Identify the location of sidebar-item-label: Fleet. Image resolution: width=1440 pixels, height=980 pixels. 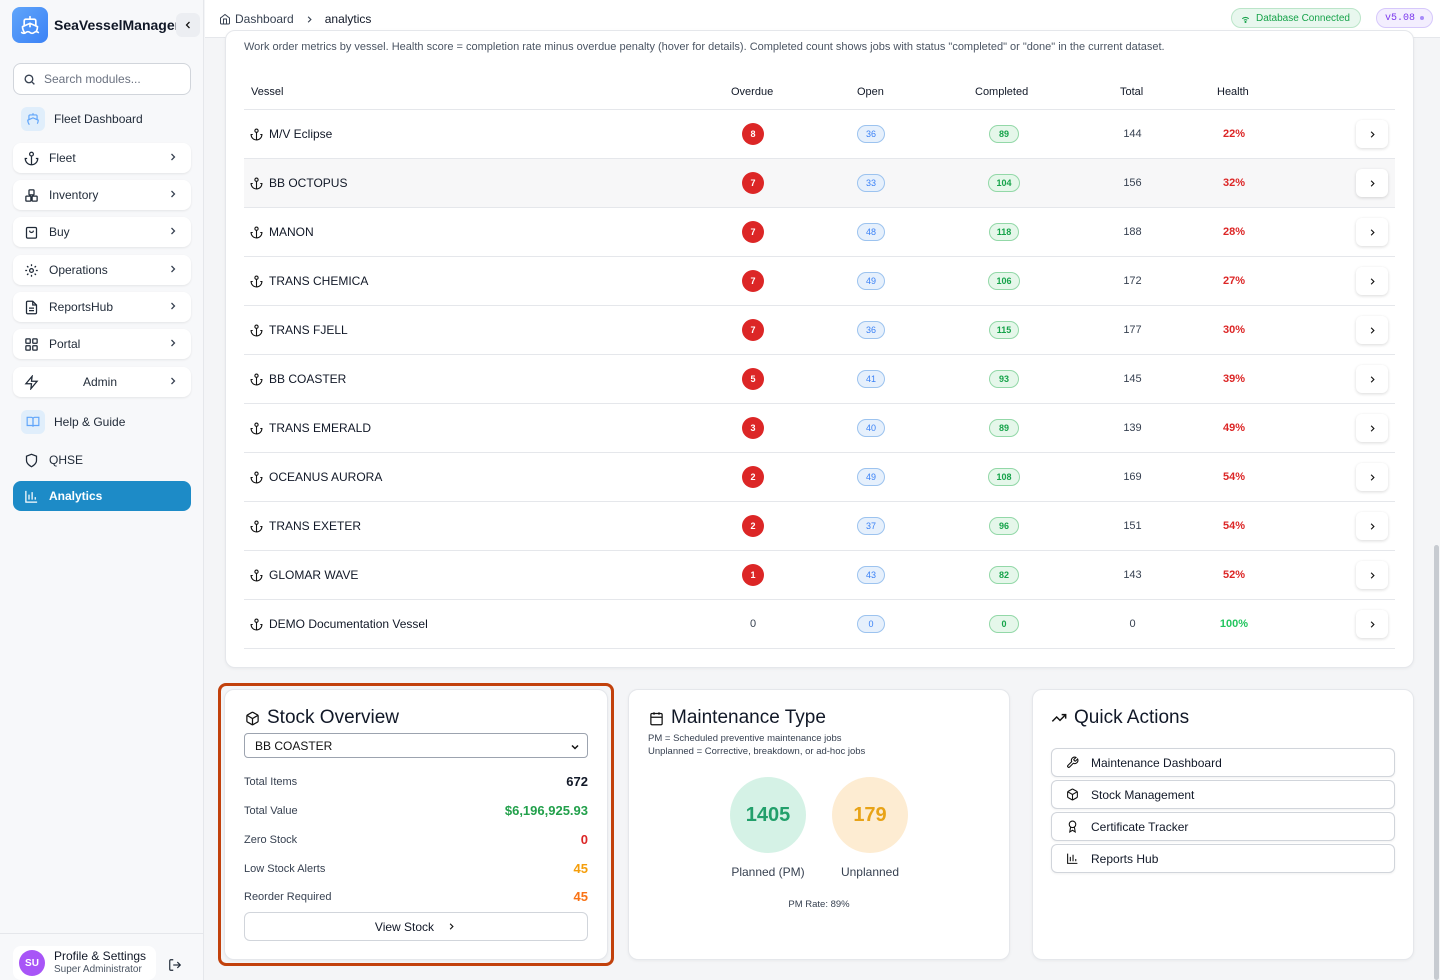
(62, 158).